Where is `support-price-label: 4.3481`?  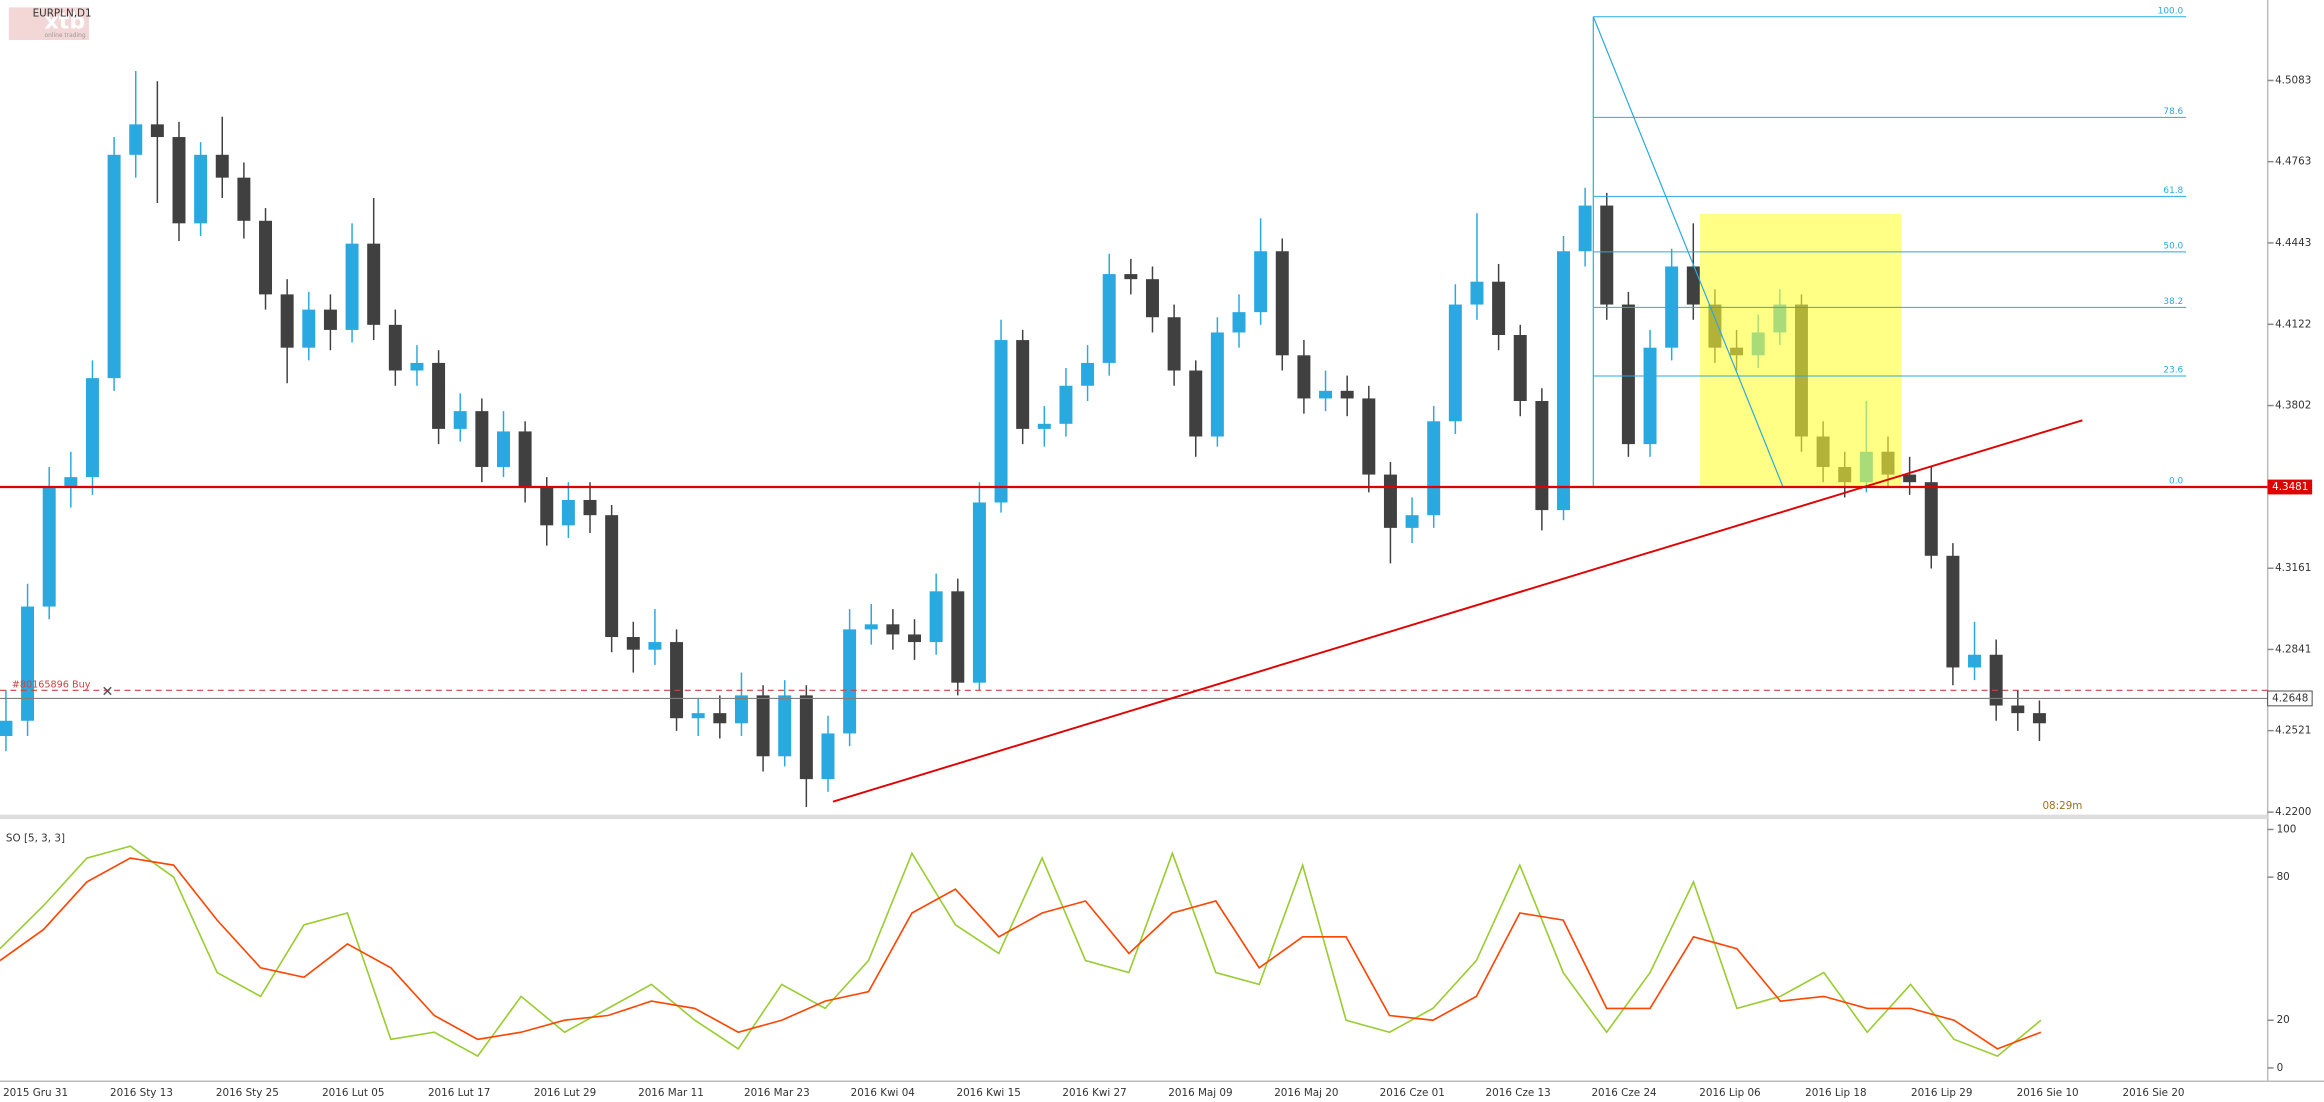
support-price-label: 4.3481 is located at coordinates (2290, 487).